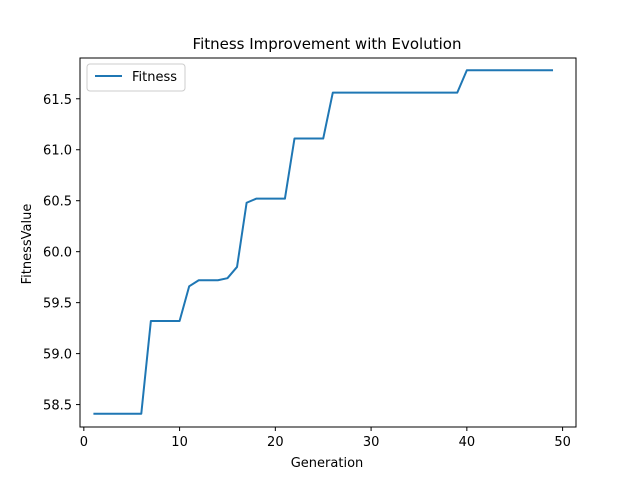 This screenshot has width=640, height=480. What do you see at coordinates (57, 202) in the screenshot?
I see `y-tick-label: 60.5` at bounding box center [57, 202].